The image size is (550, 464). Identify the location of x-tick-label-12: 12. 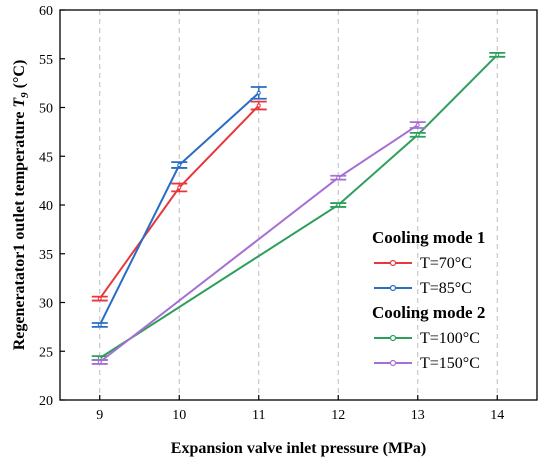
(338, 415).